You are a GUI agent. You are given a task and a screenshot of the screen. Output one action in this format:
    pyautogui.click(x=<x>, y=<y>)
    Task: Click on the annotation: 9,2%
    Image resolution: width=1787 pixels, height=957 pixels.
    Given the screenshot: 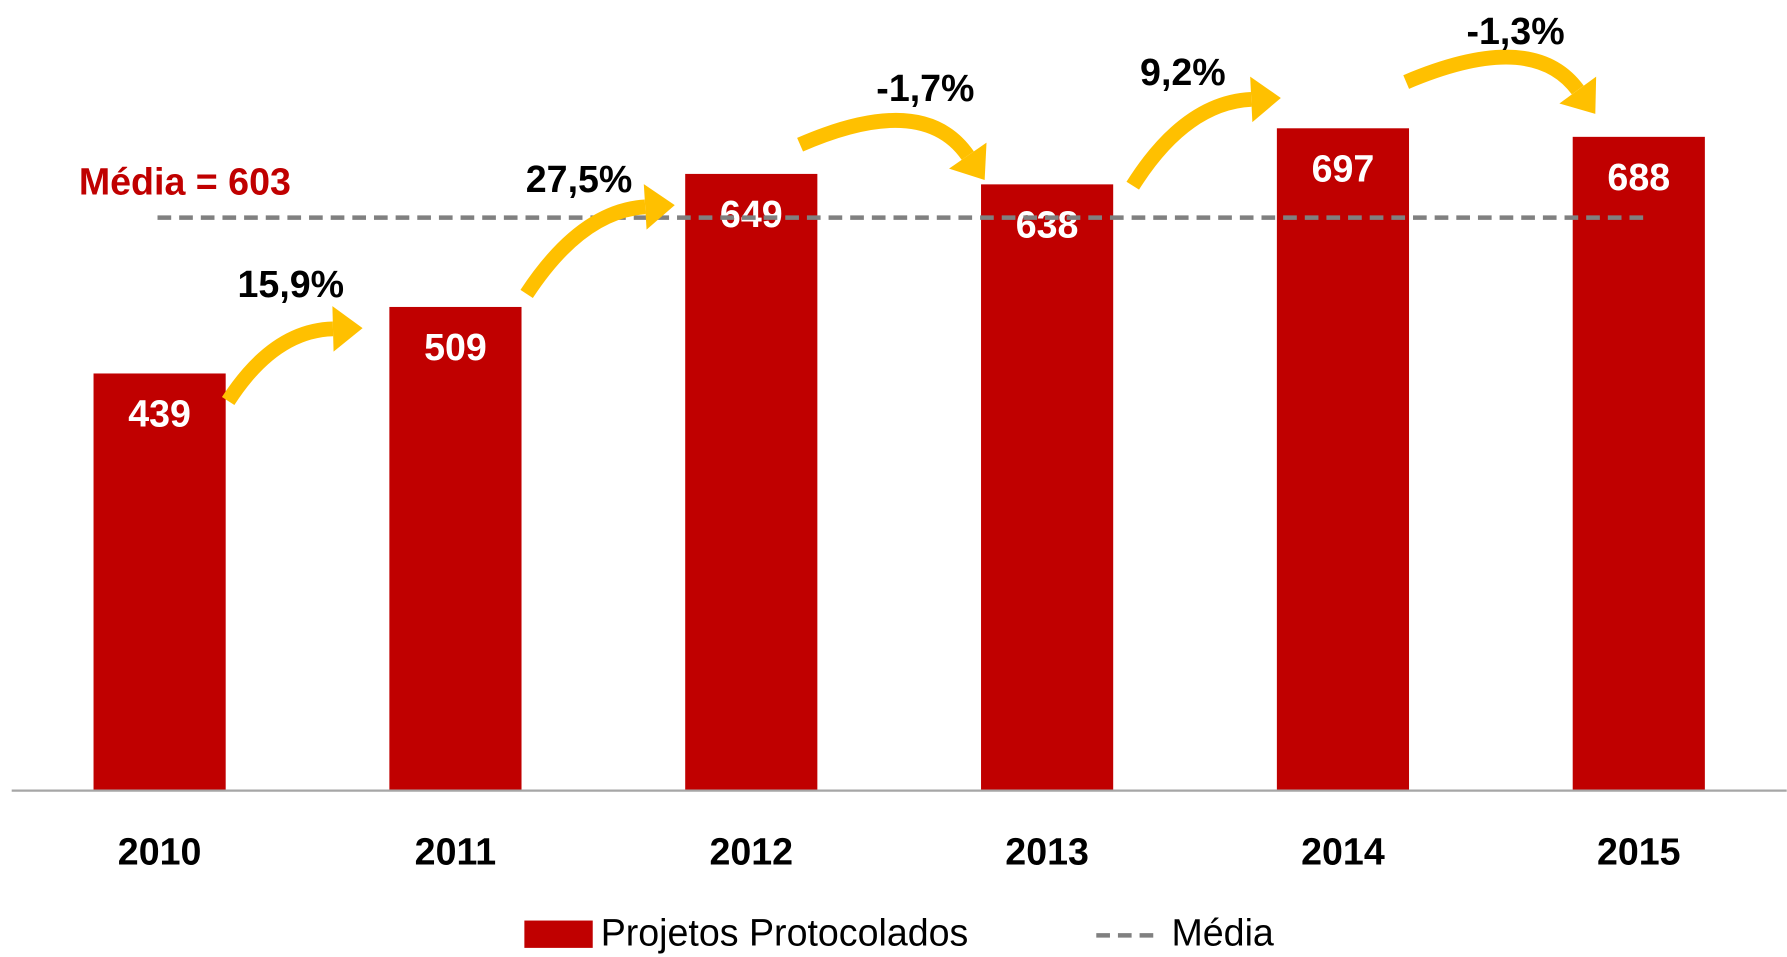 What is the action you would take?
    pyautogui.click(x=1183, y=72)
    